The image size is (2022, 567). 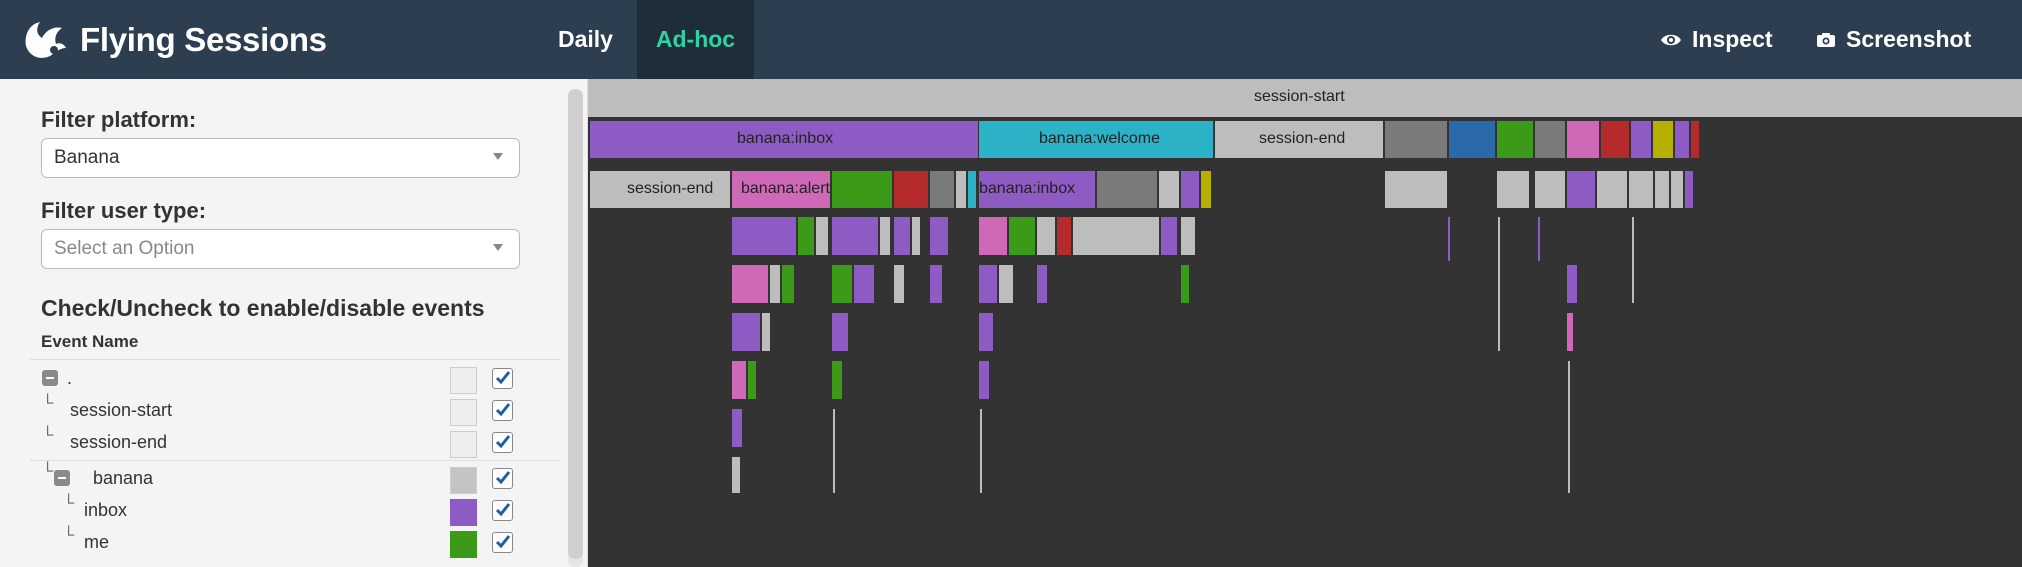 I want to click on tab-daily: Daily, so click(x=585, y=39).